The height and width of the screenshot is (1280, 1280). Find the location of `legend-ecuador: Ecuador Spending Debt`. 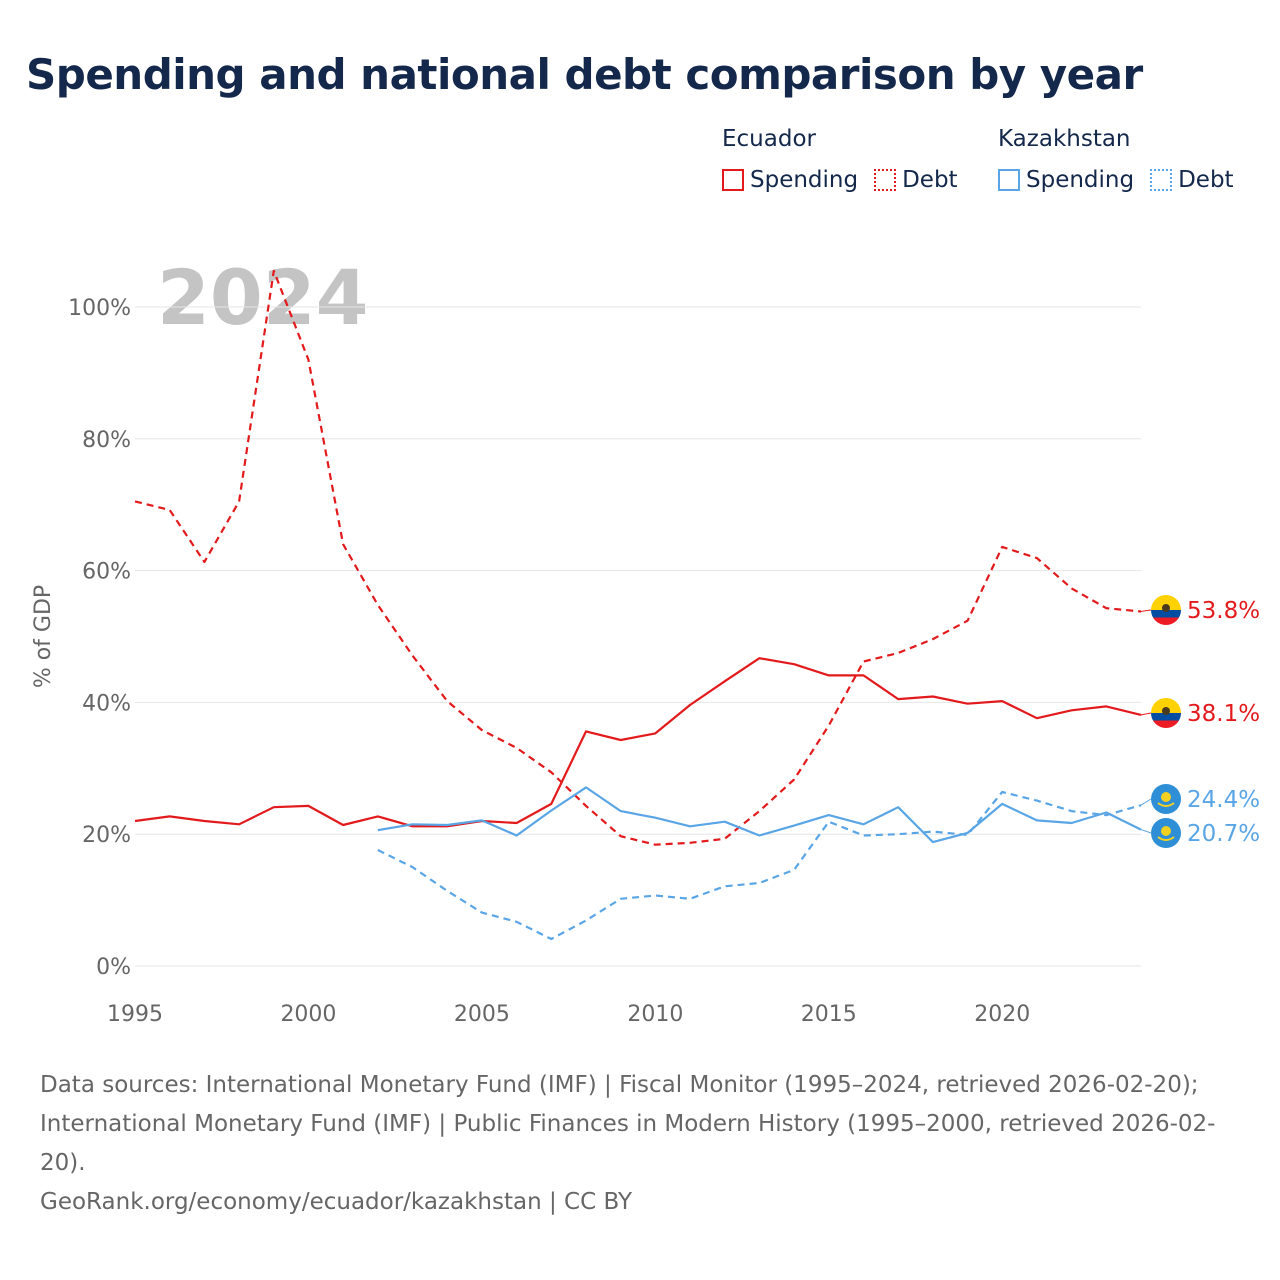

legend-ecuador: Ecuador Spending Debt is located at coordinates (848, 158).